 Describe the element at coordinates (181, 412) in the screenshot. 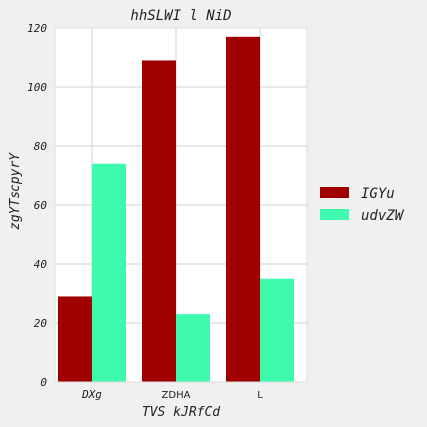

I see `x-axis-label: TVS kJRfCd` at that location.